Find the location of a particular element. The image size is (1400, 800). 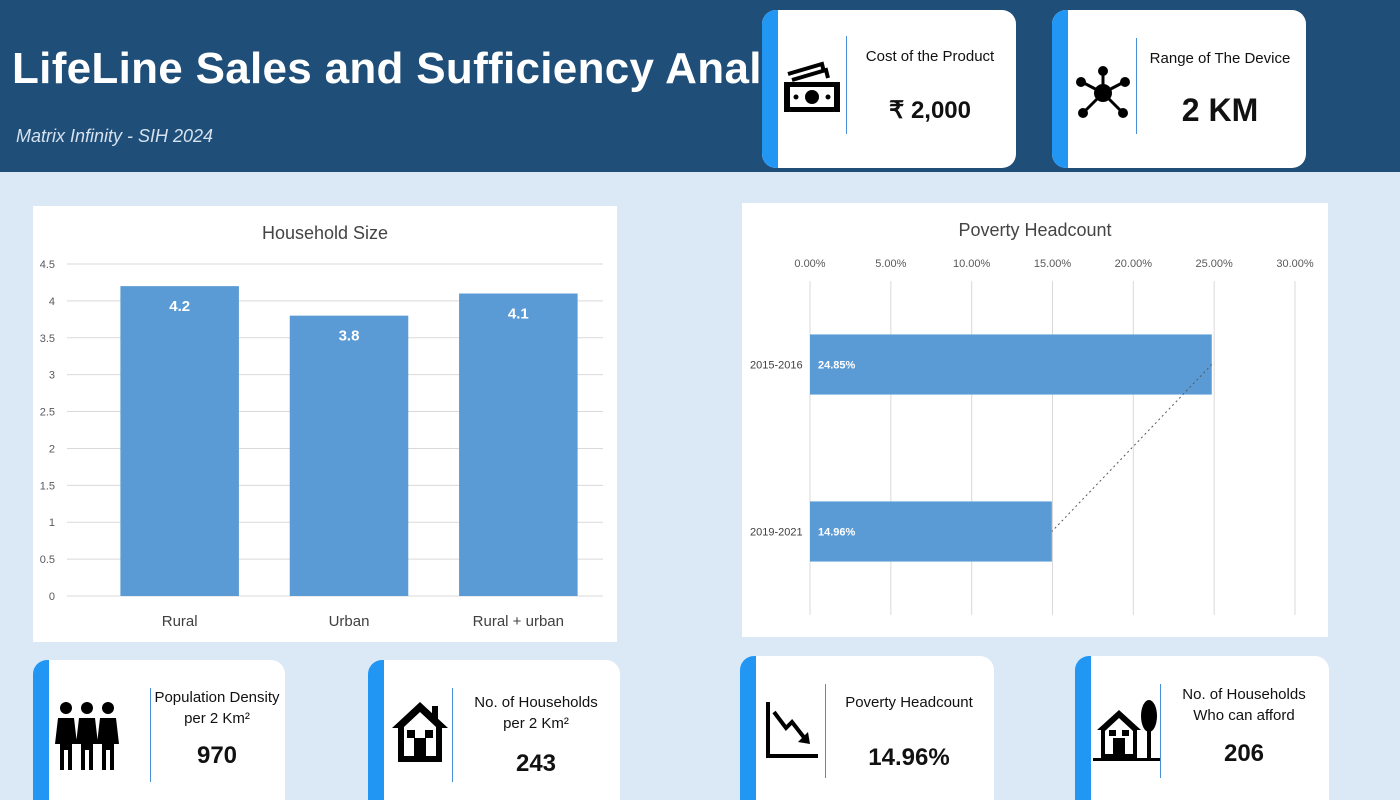

y-tick-label: 0 is located at coordinates (52, 597).